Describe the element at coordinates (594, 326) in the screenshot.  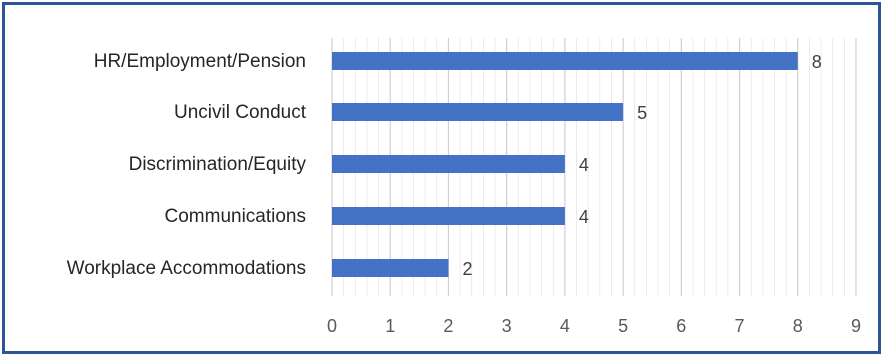
I see `x-axis-ticks: 0 1 2 3 4 5 6 7 8 9` at that location.